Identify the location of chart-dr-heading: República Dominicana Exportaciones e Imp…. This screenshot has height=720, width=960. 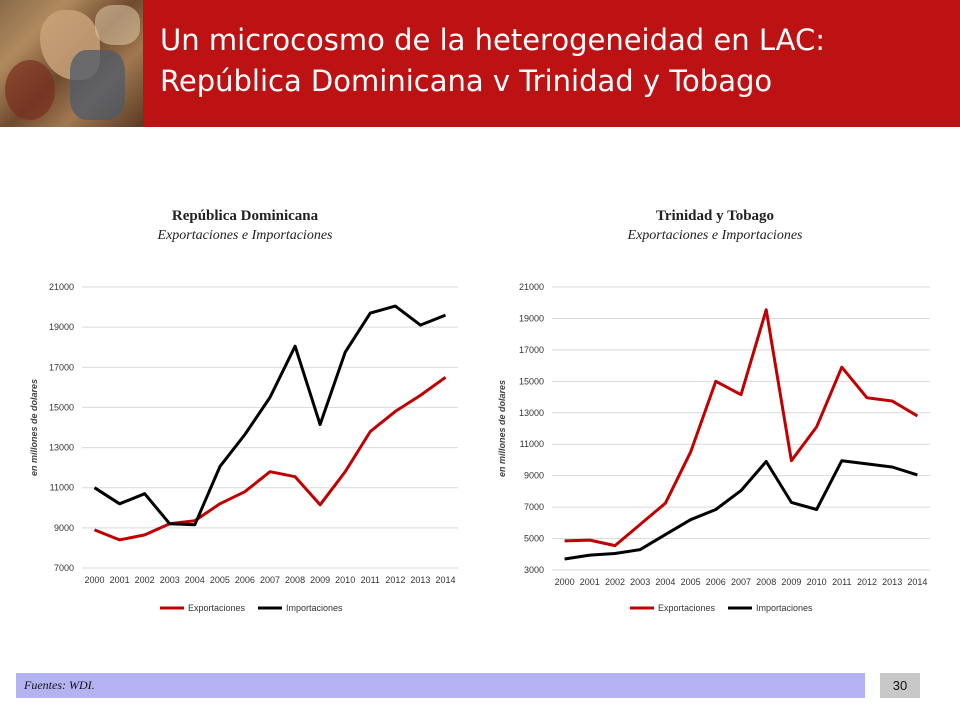
(245, 226).